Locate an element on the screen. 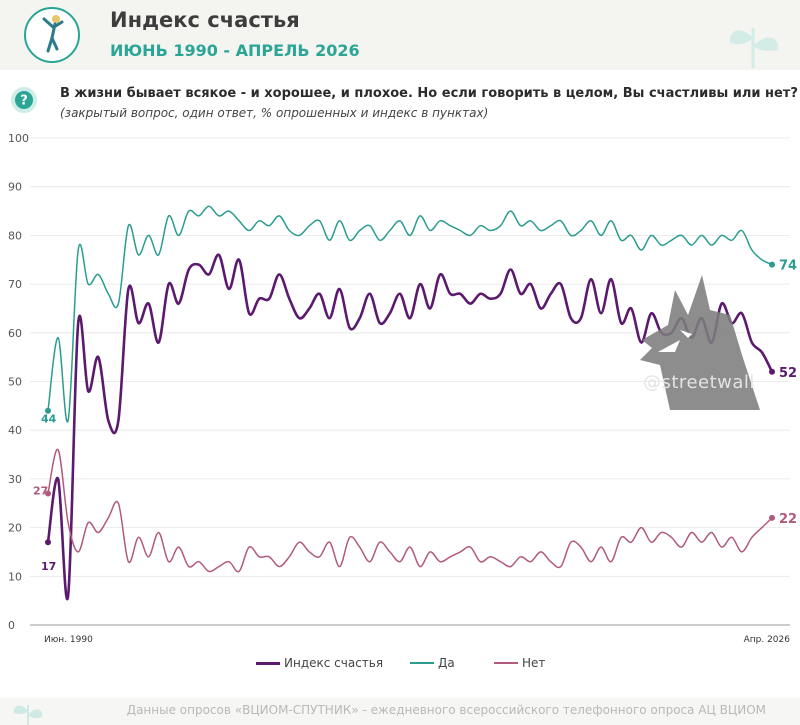 This screenshot has width=800, height=725. y-tick-label: 90 is located at coordinates (15, 187).